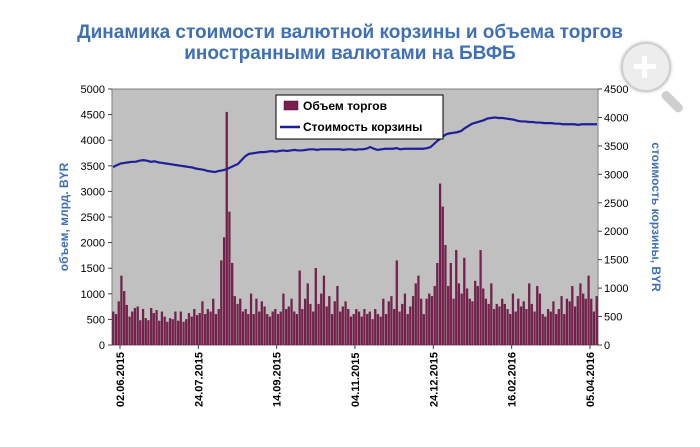 The image size is (700, 447). I want to click on legend-box, so click(359, 117).